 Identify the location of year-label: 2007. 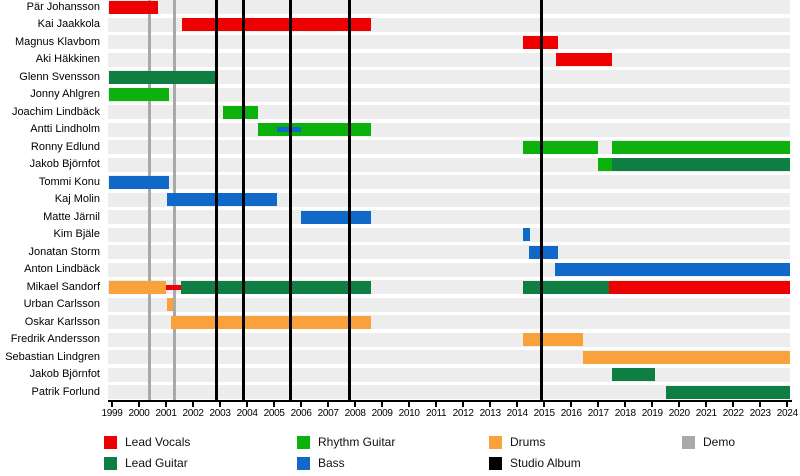
(328, 413).